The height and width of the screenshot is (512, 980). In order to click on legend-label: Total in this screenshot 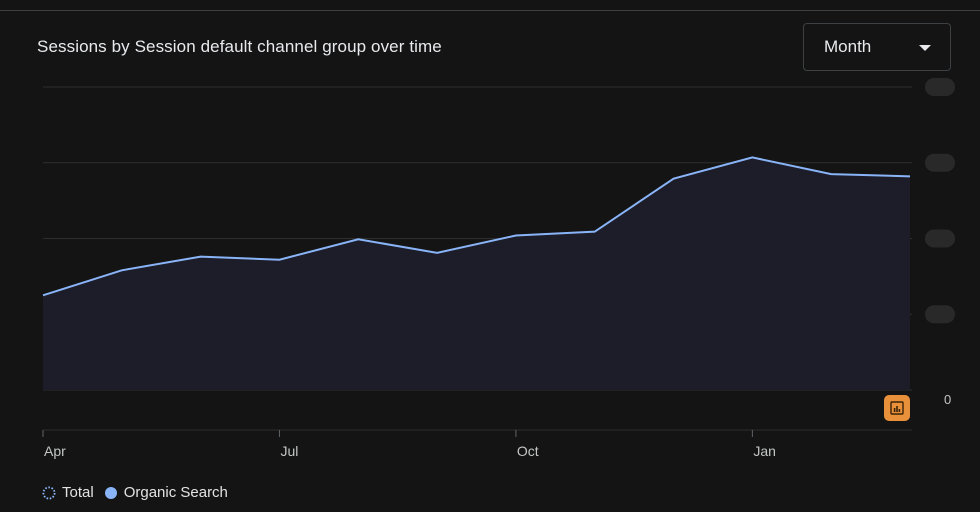, I will do `click(78, 492)`.